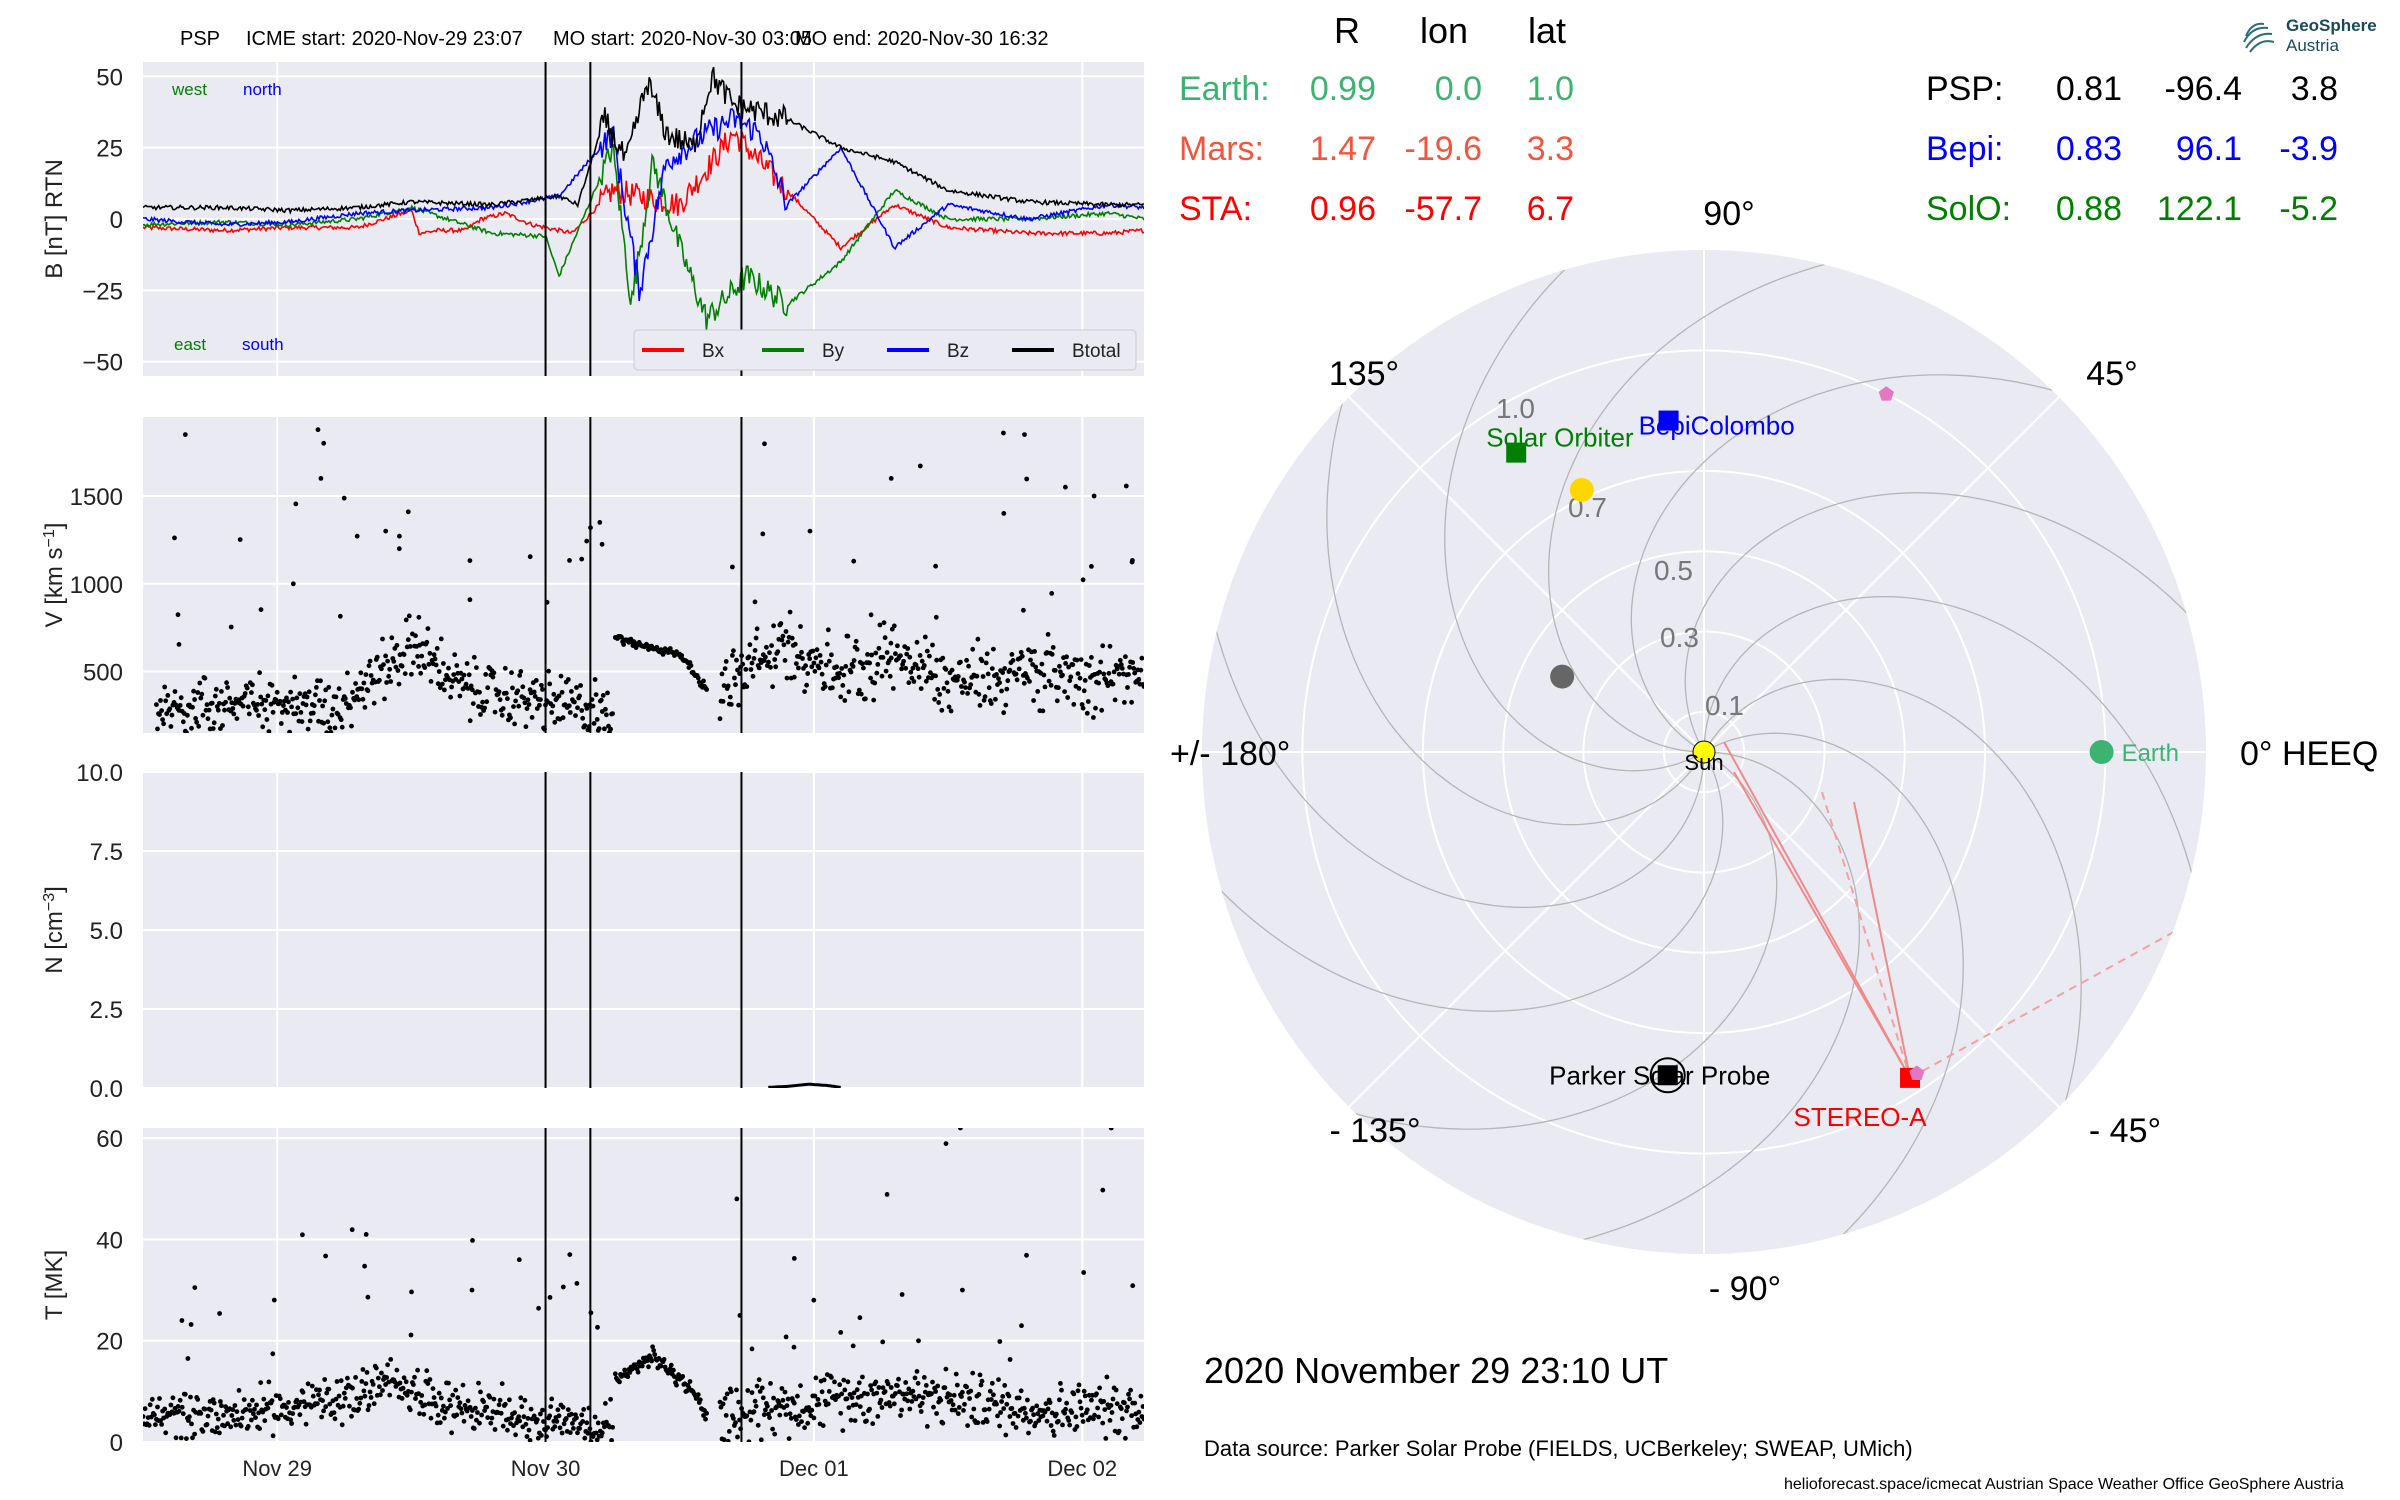 This screenshot has height=1500, width=2400. I want to click on right-solo-name: SolO:, so click(1969, 209).